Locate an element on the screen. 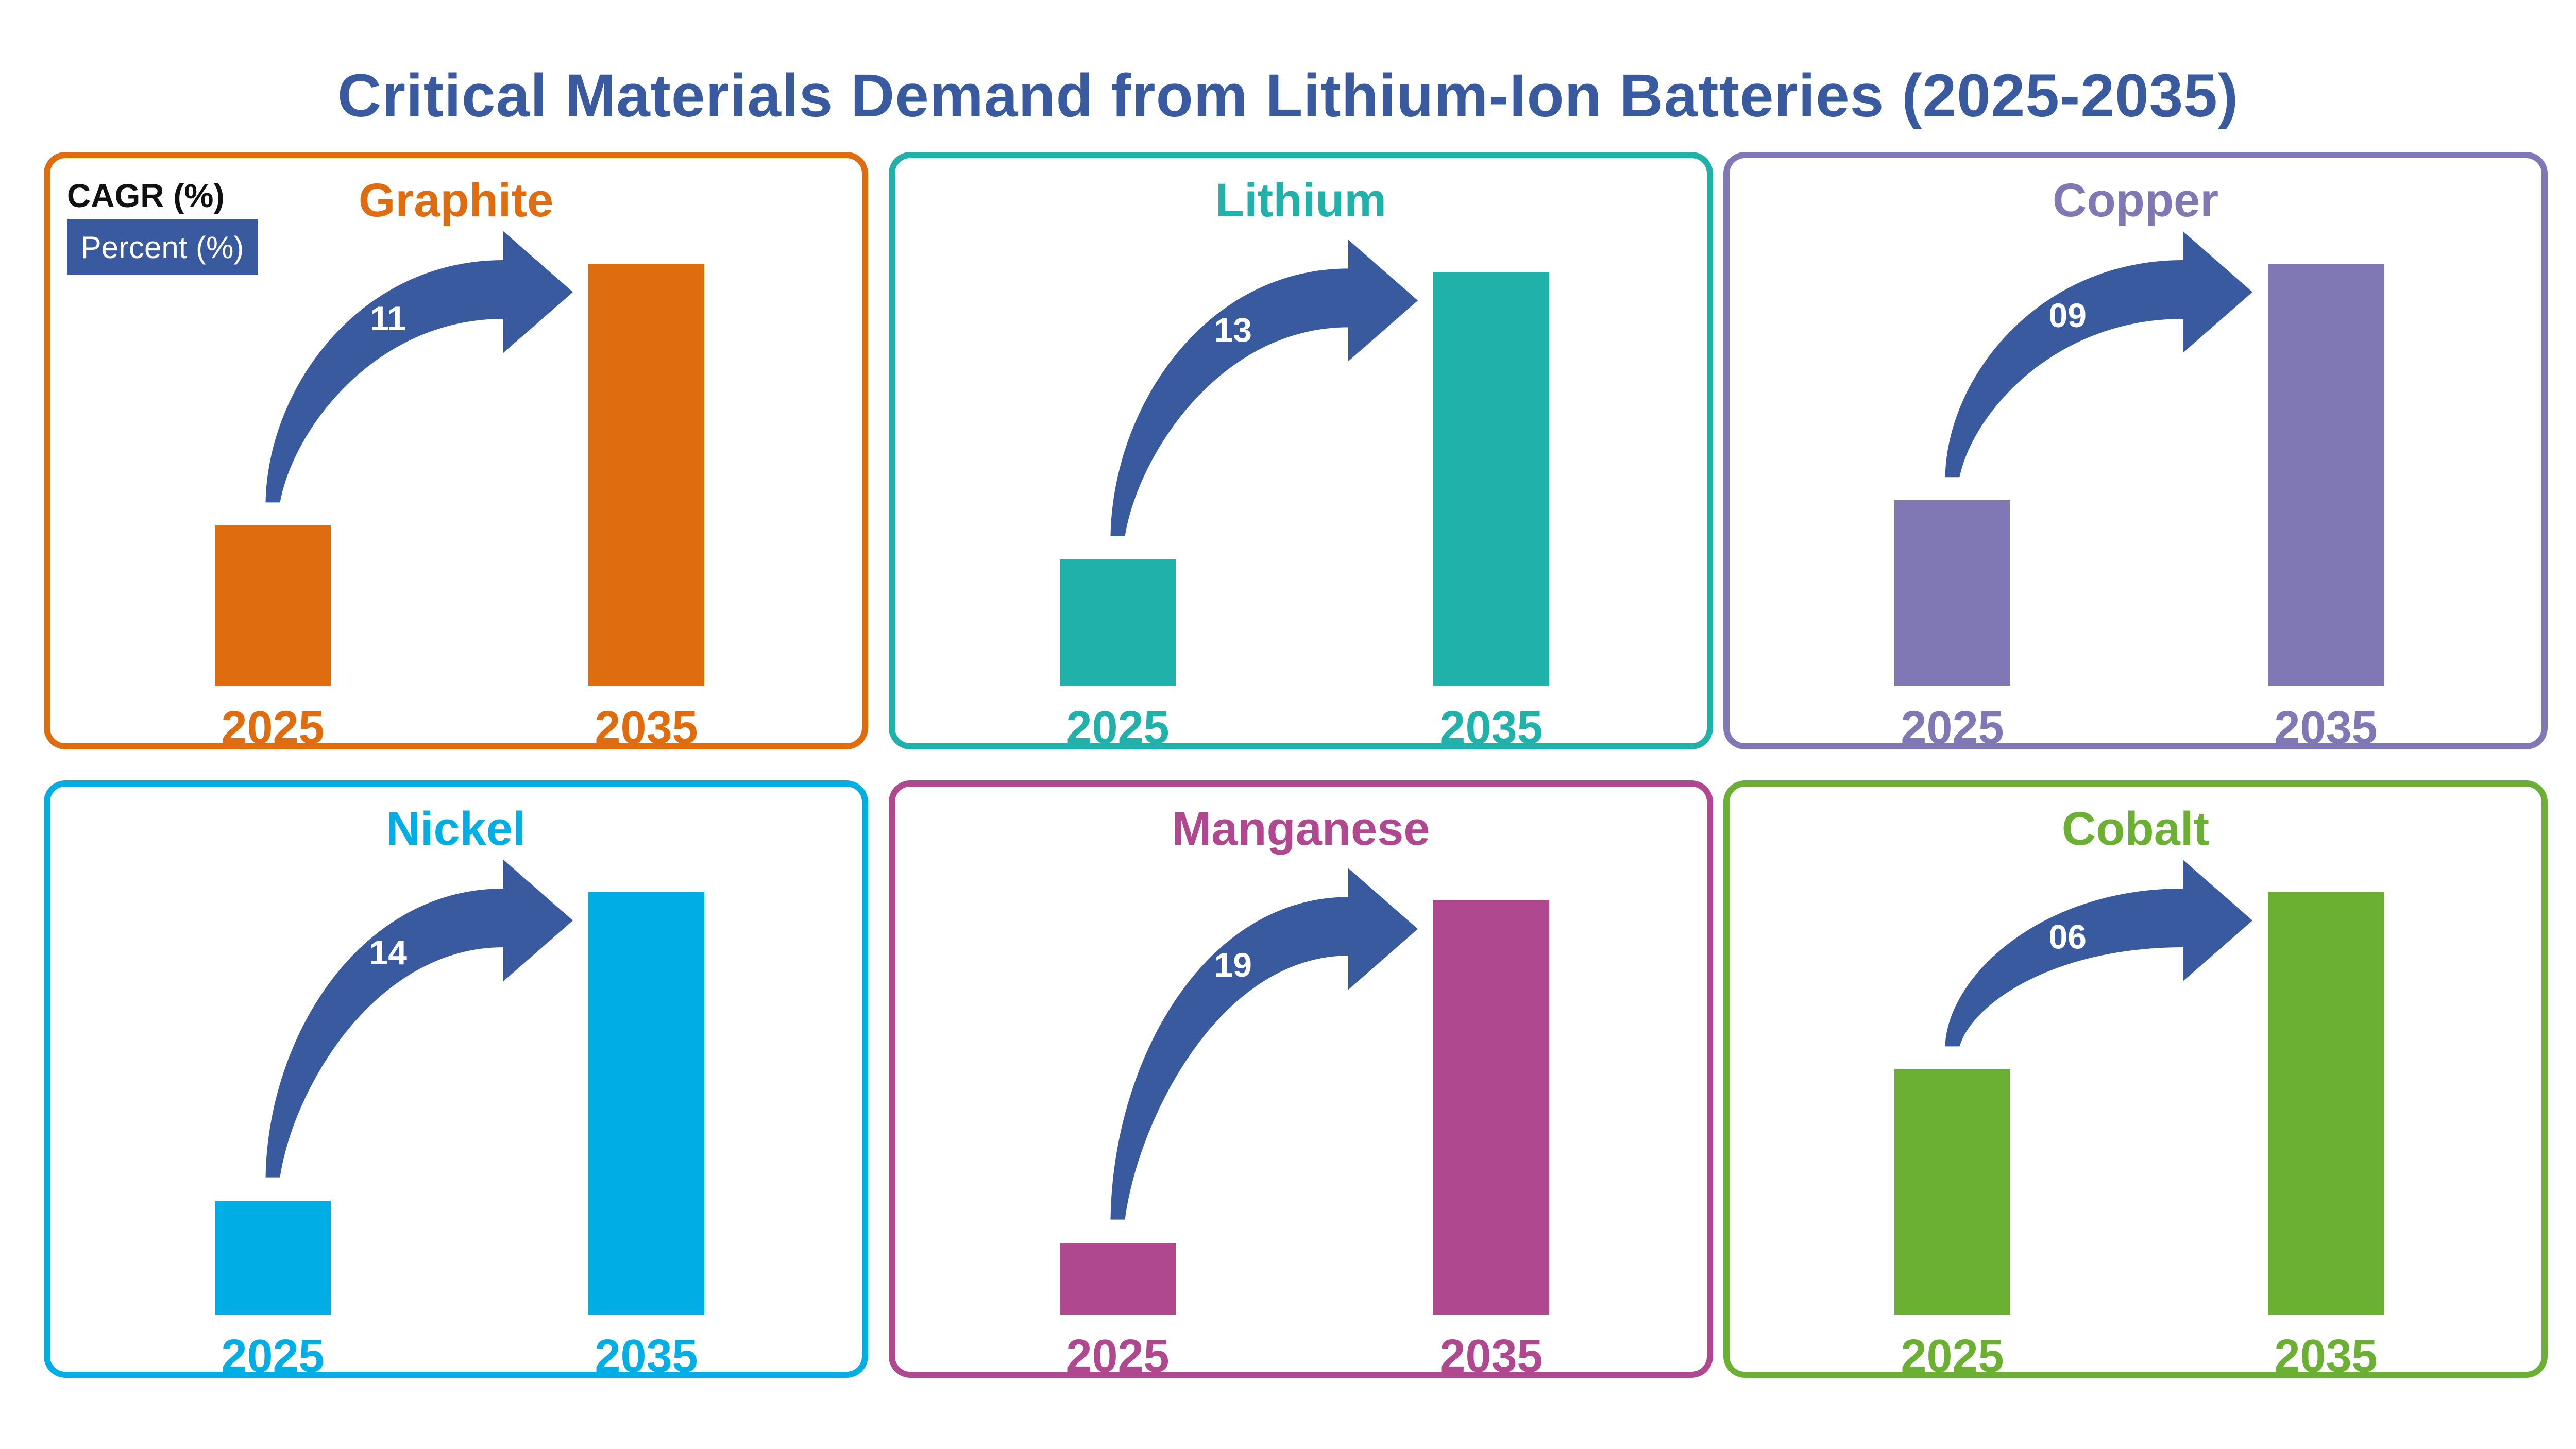 The image size is (2576, 1449). panel-cobalt: Cobalt 2025 2035 06 is located at coordinates (2135, 1081).